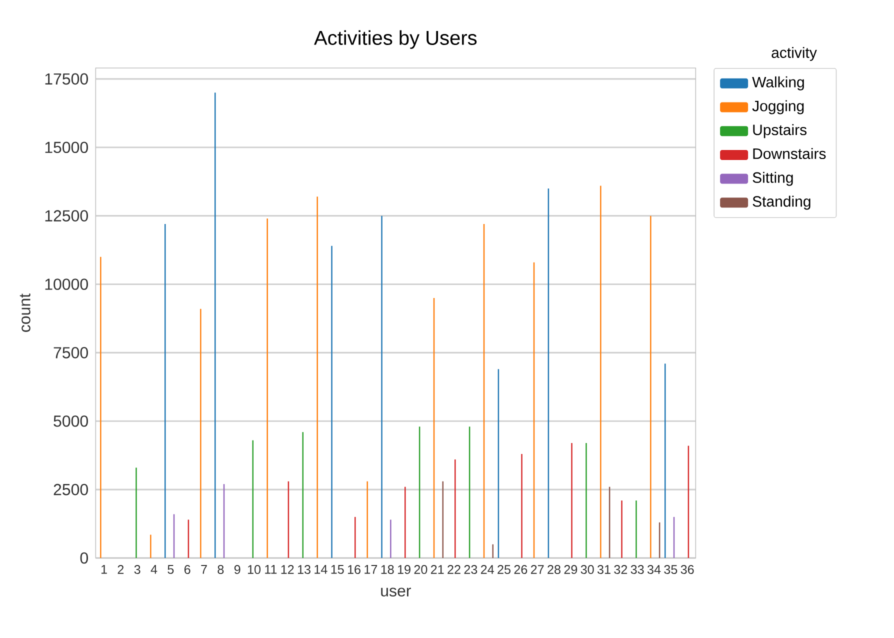  What do you see at coordinates (237, 569) in the screenshot?
I see `x-tick-label: 9` at bounding box center [237, 569].